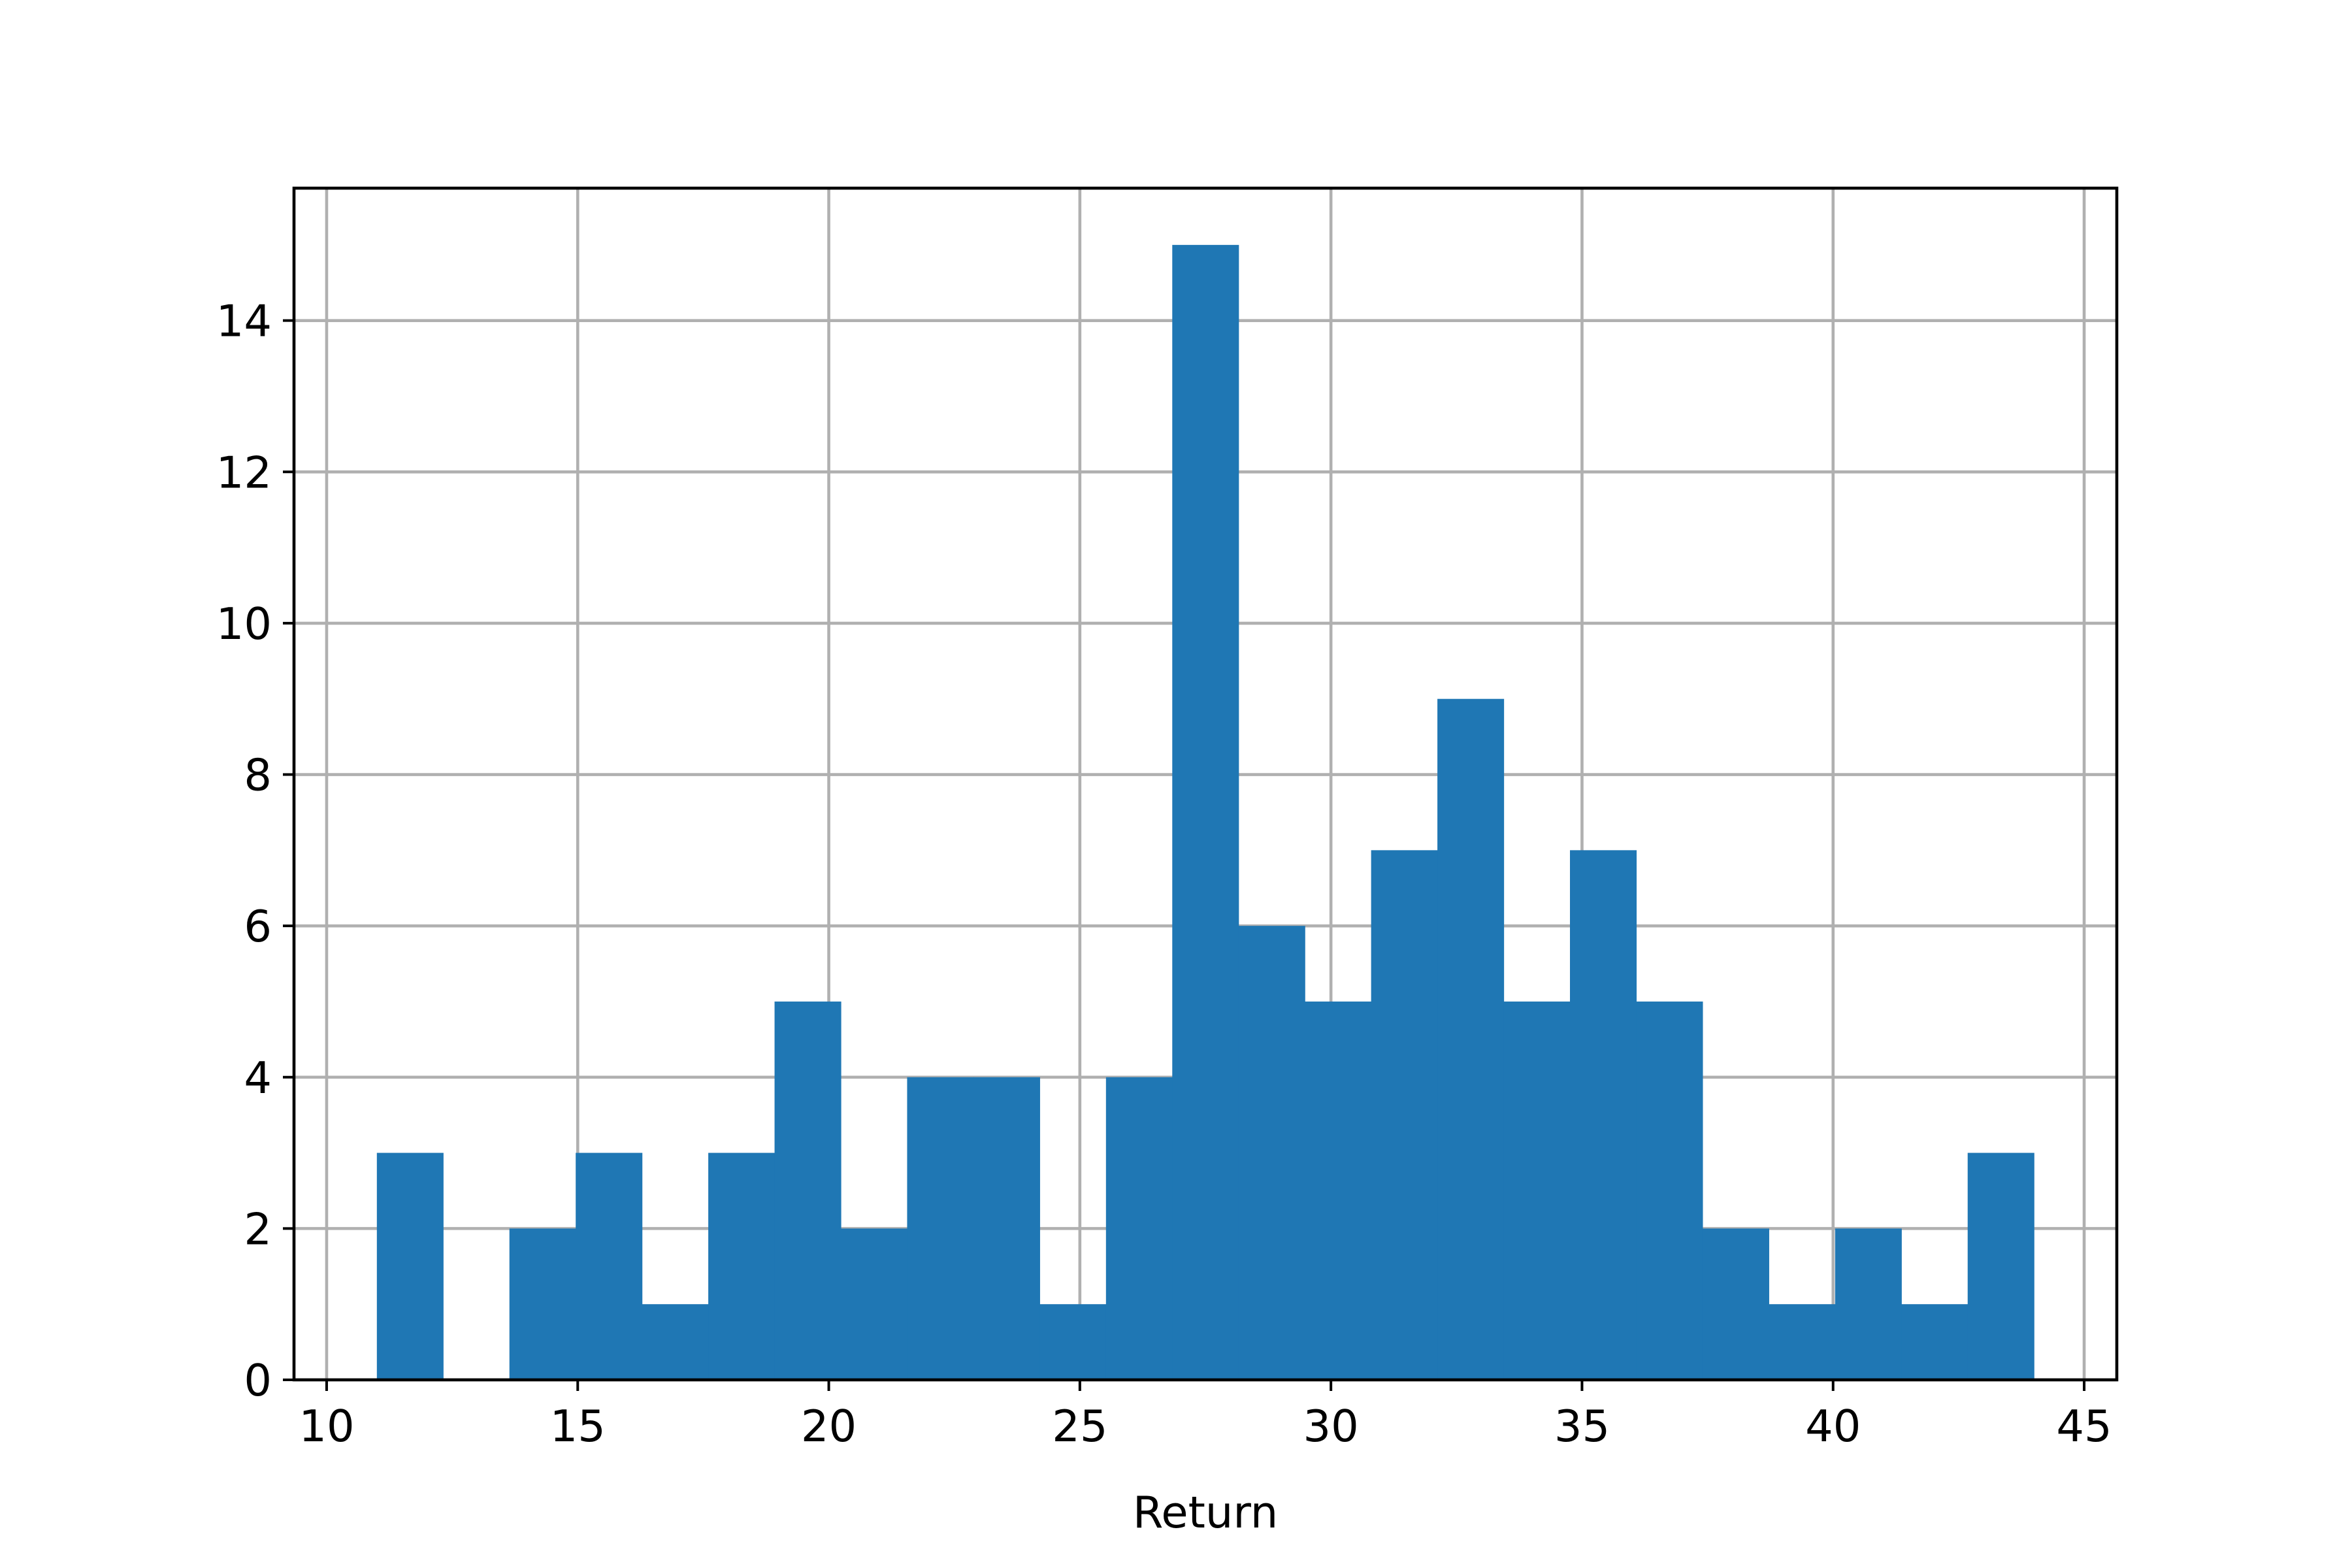 Image resolution: width=2352 pixels, height=1568 pixels. I want to click on x-tick-label: 15, so click(578, 1426).